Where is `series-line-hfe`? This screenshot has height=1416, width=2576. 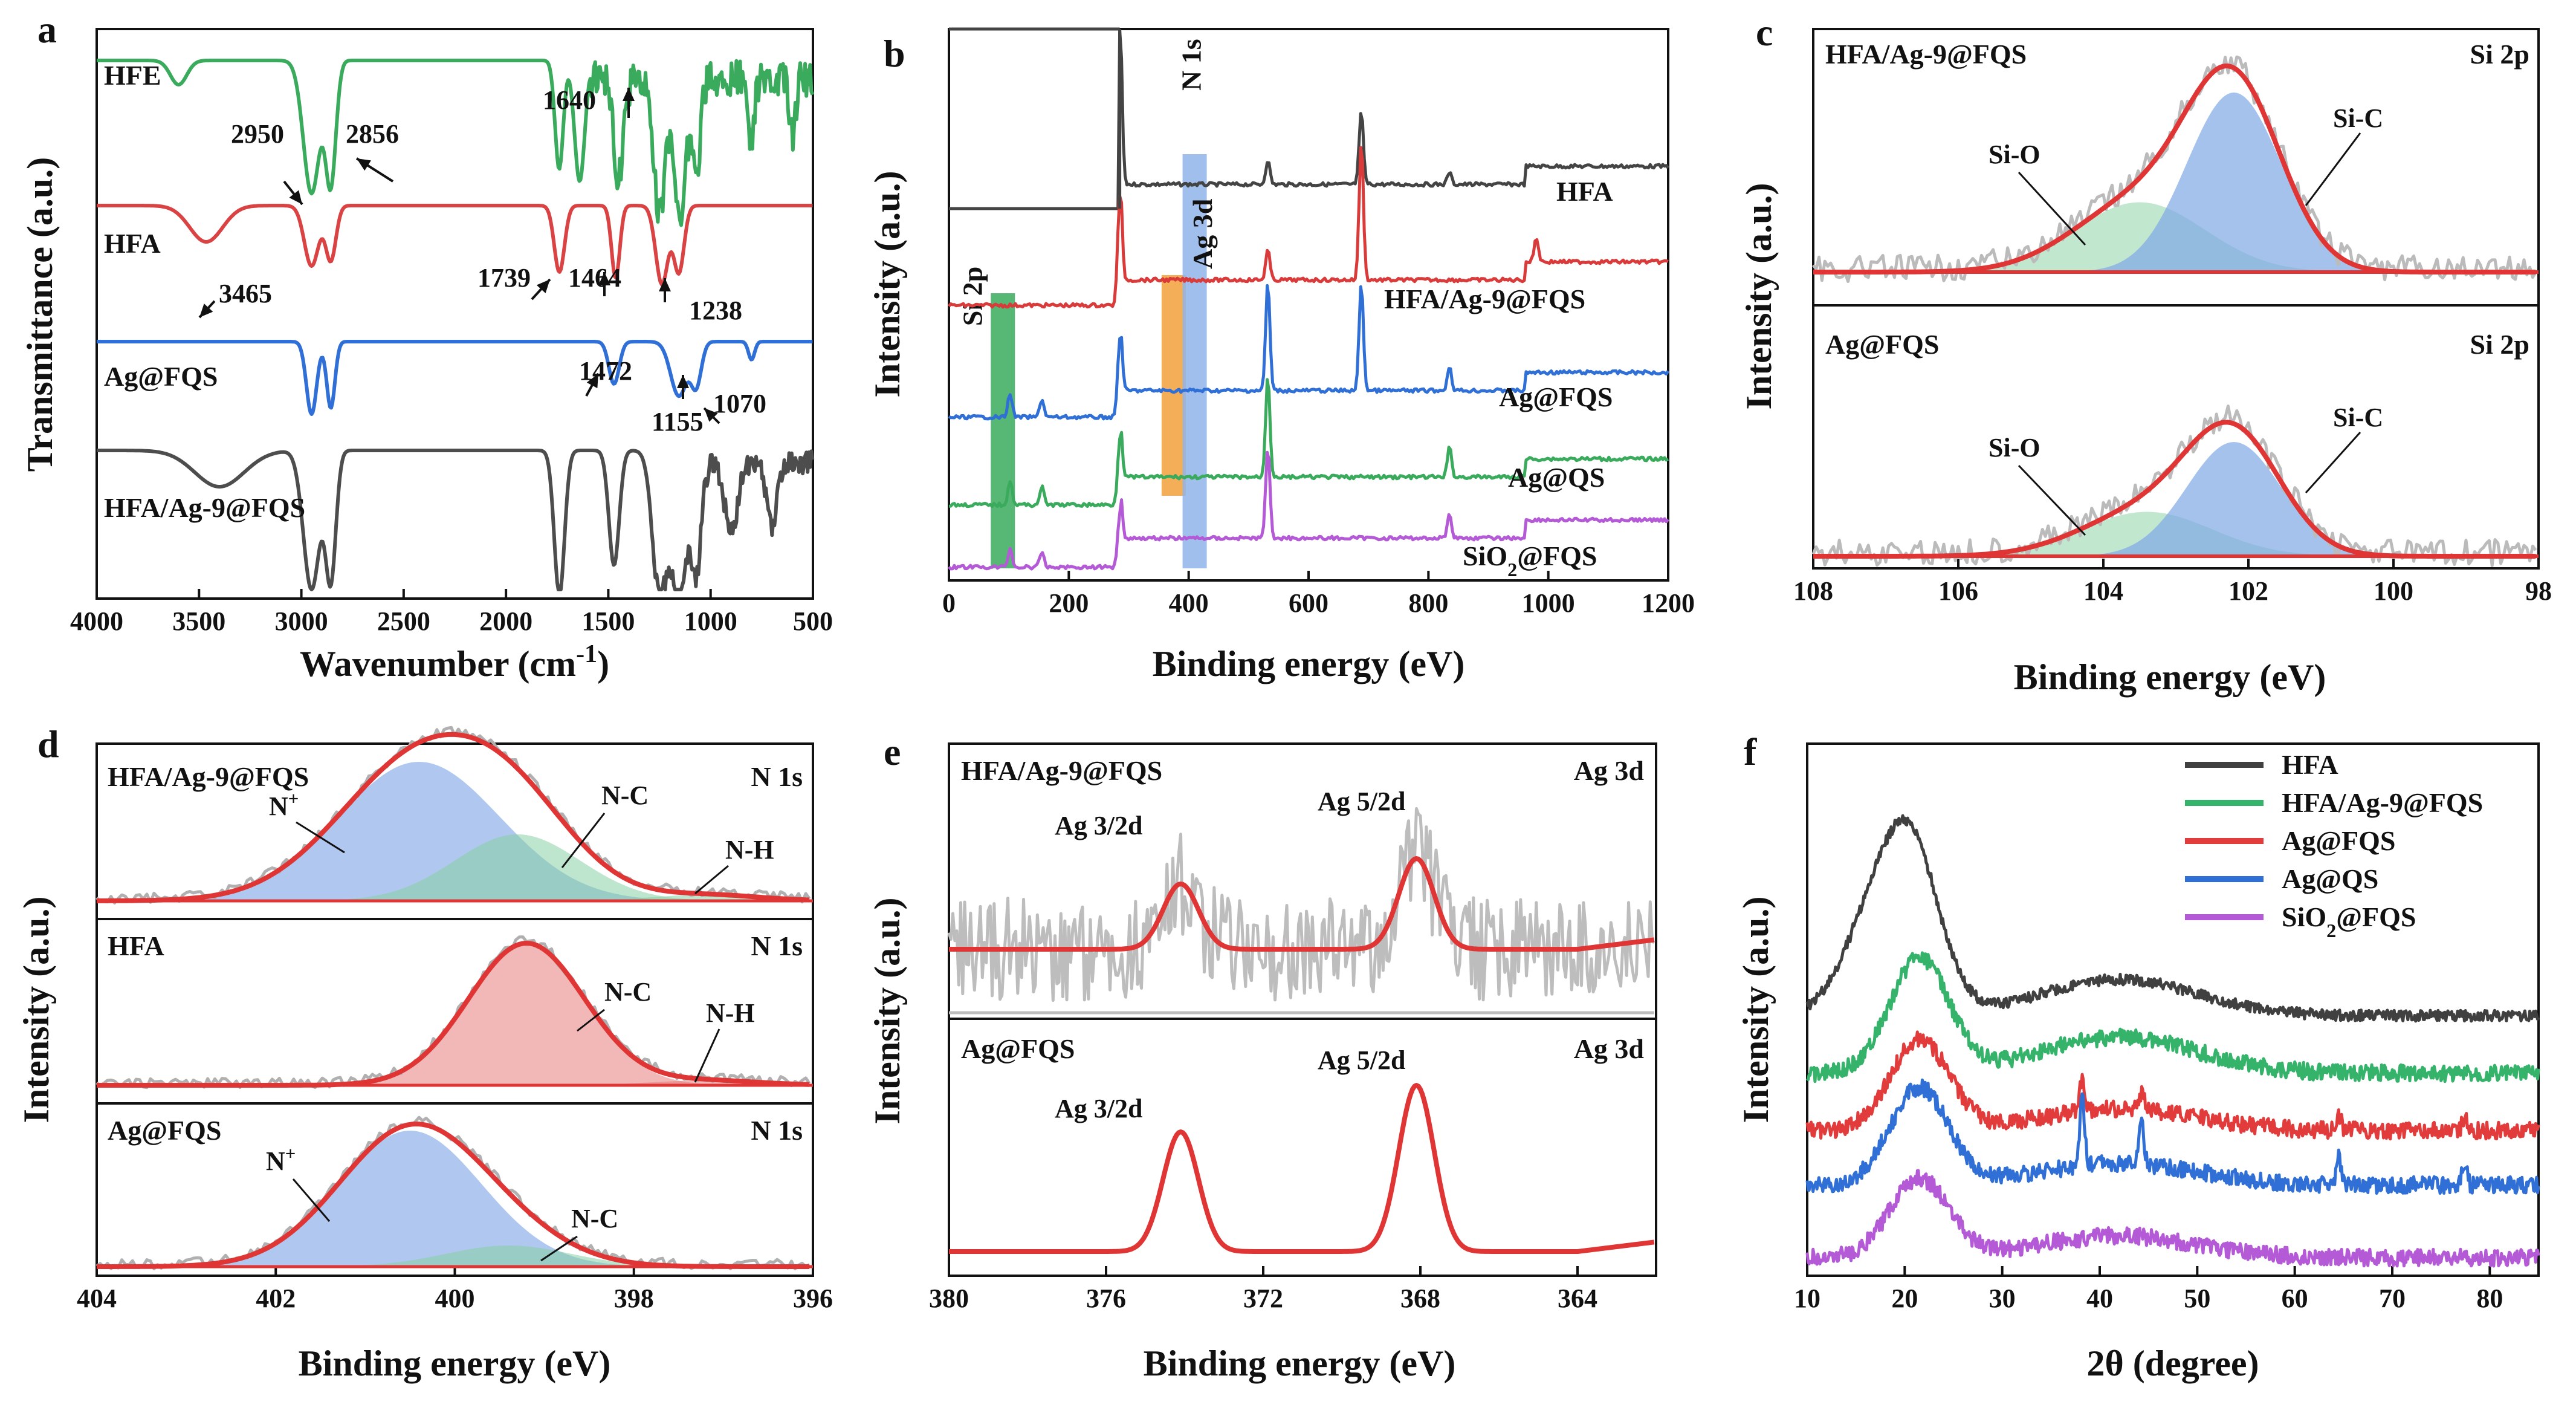 series-line-hfe is located at coordinates (455, 143).